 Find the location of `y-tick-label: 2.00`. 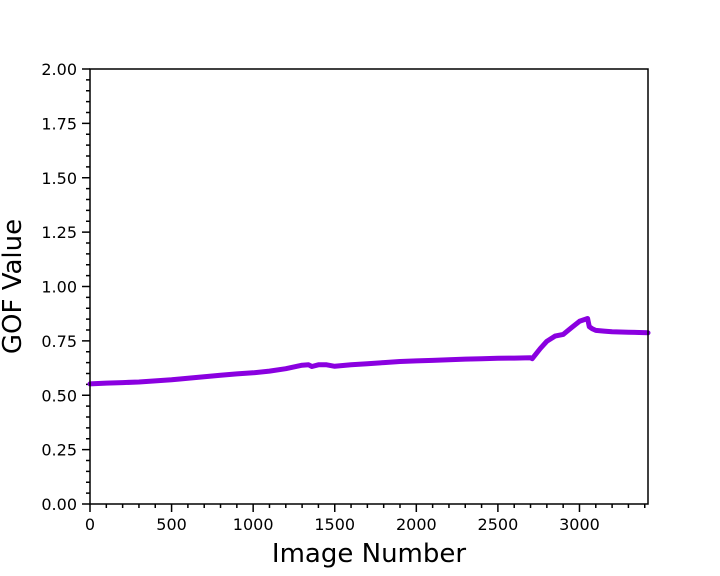

y-tick-label: 2.00 is located at coordinates (59, 69).